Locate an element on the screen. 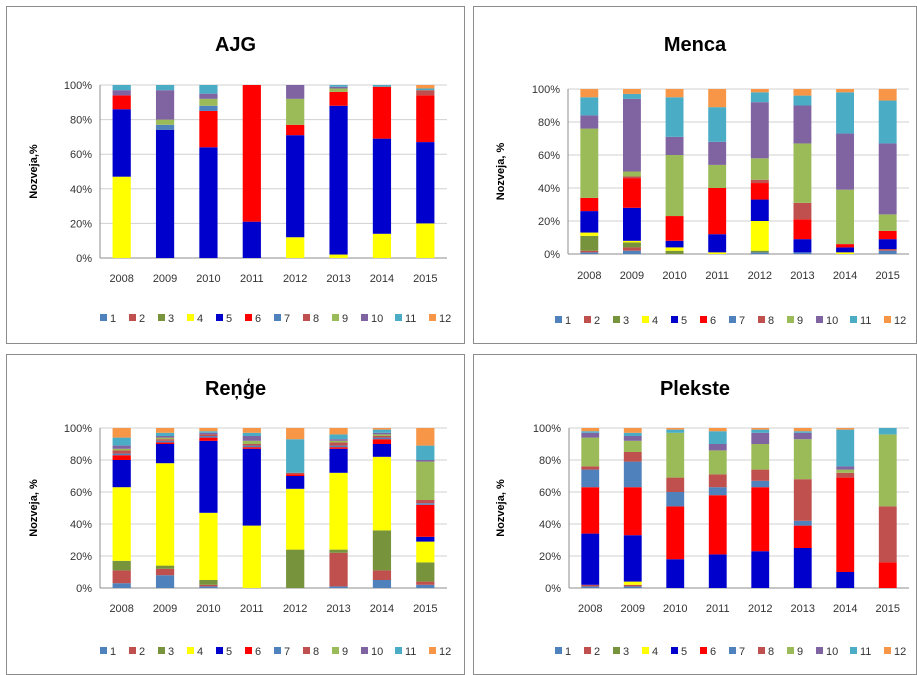 This screenshot has width=917, height=675. x-tick-label: 2015 is located at coordinates (887, 276).